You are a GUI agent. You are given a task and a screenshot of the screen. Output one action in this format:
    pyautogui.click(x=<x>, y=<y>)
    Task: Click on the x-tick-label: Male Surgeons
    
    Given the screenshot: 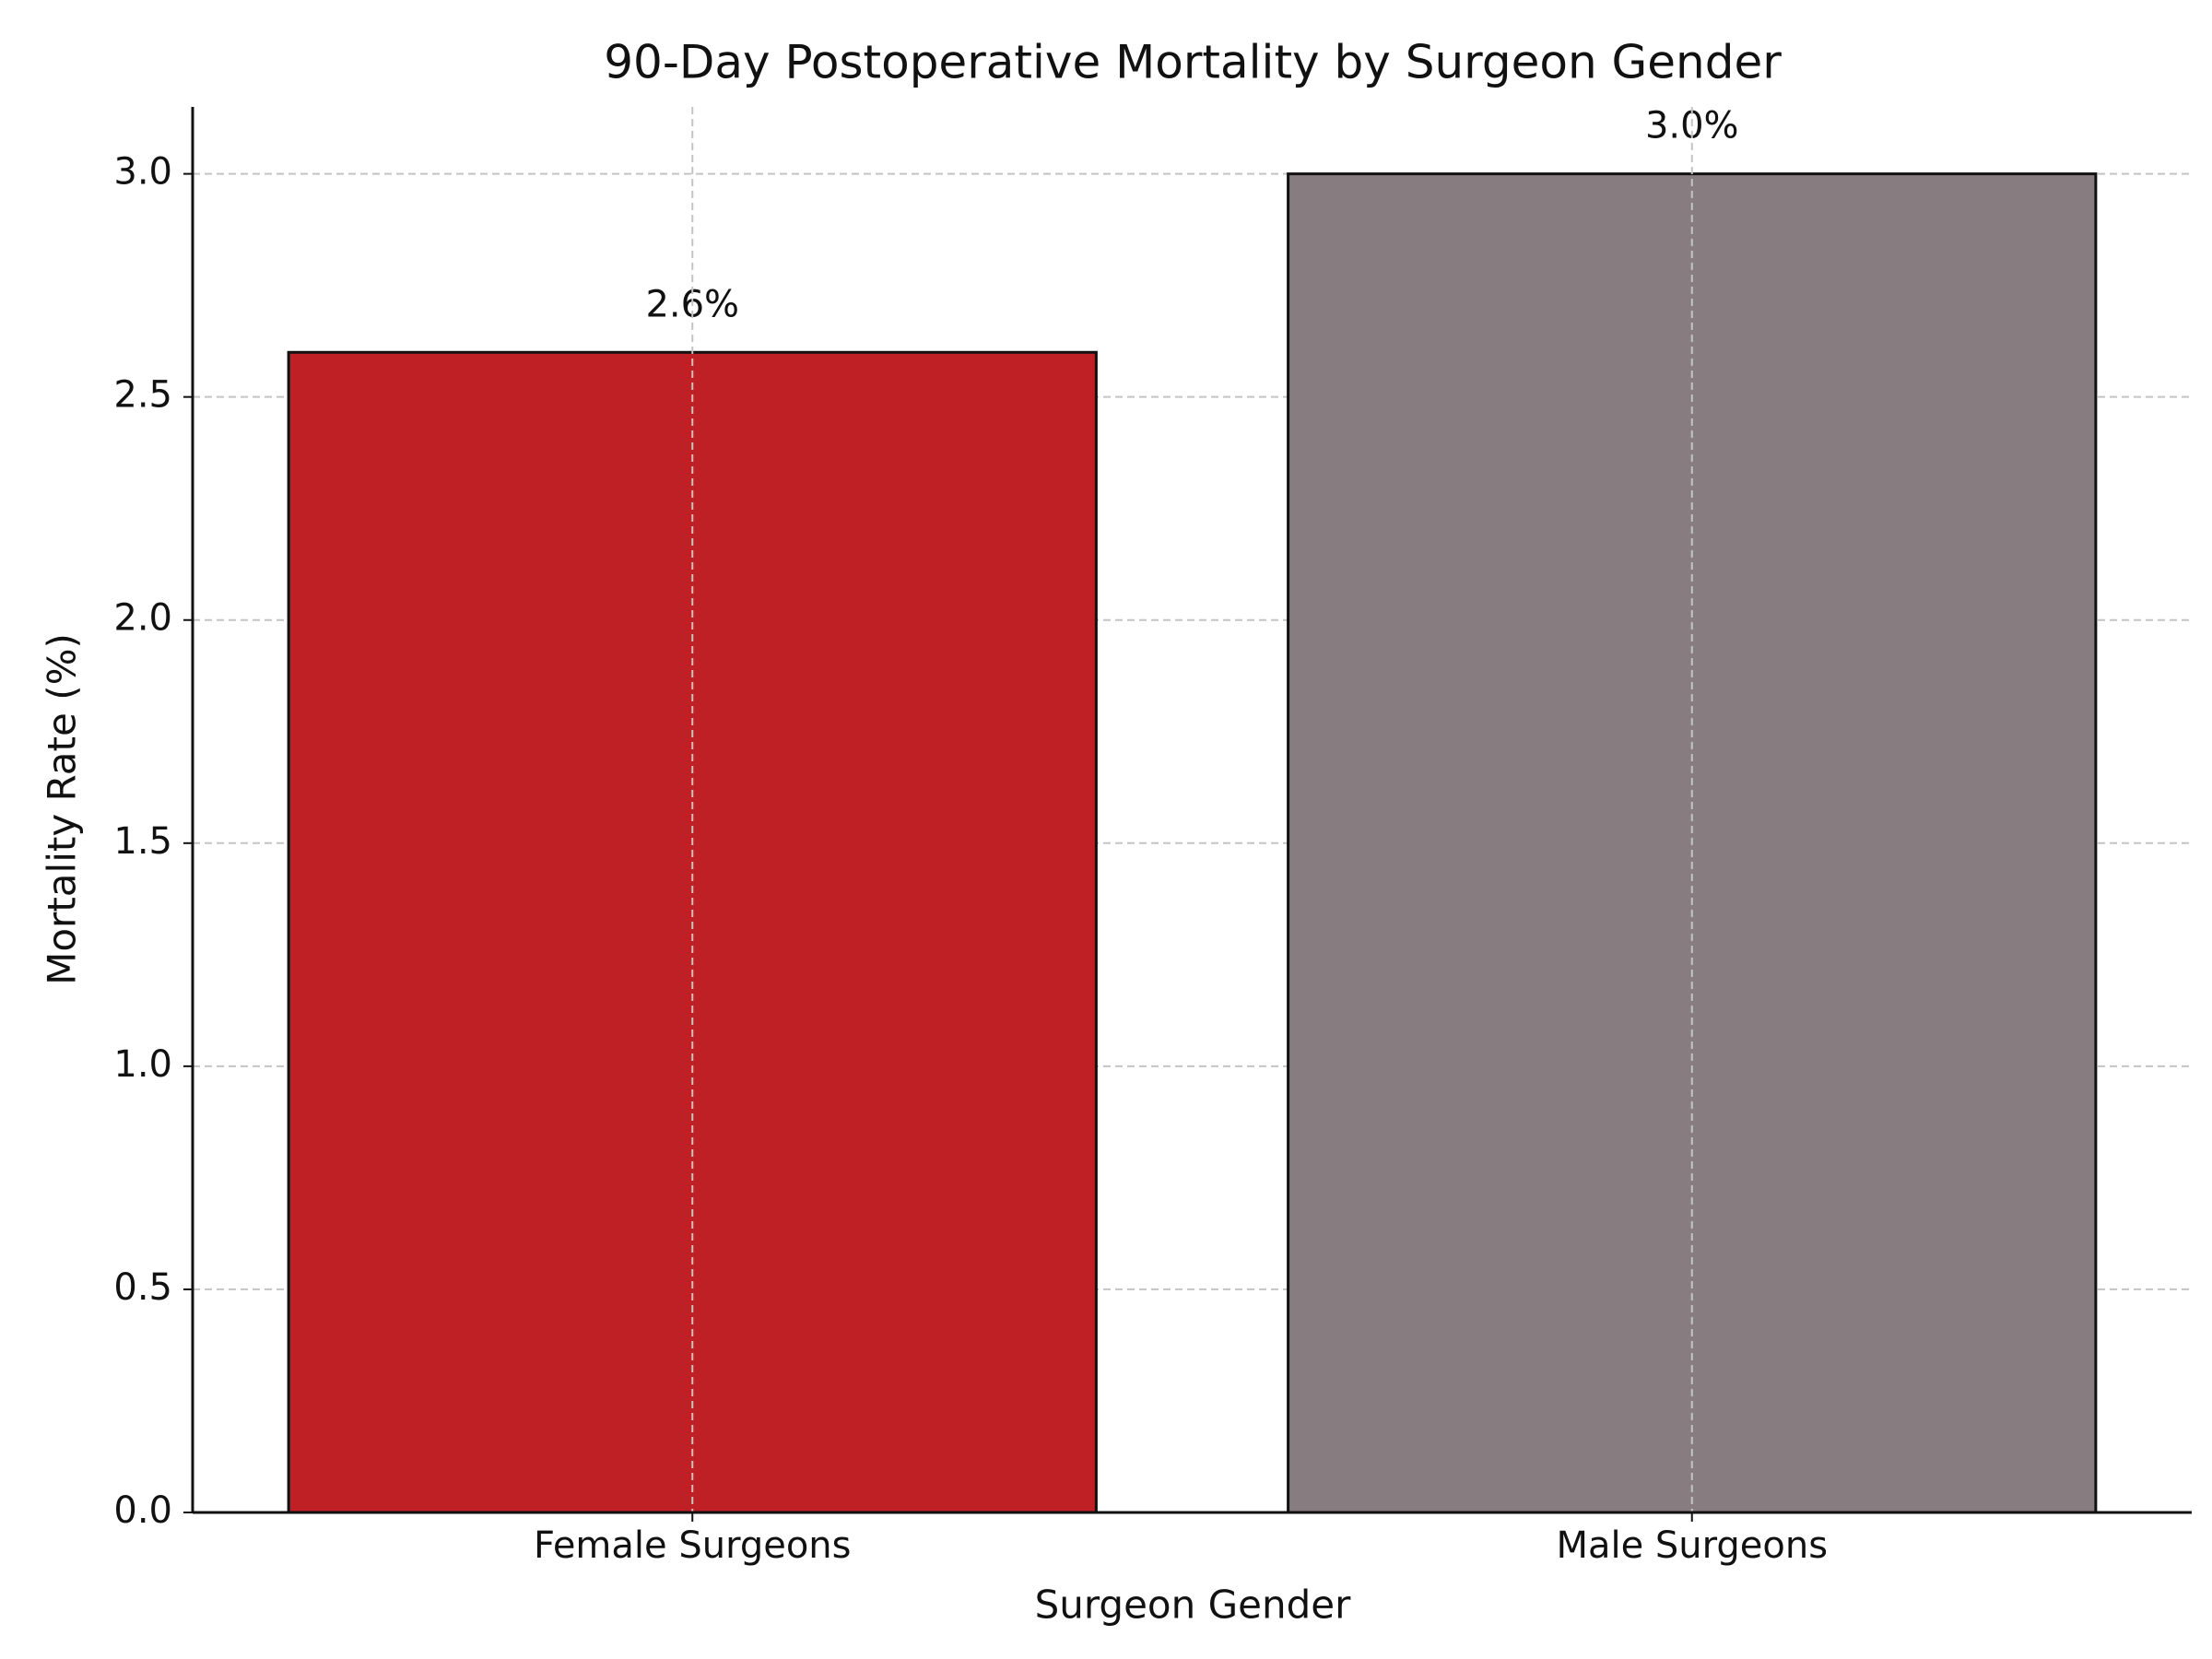 What is the action you would take?
    pyautogui.click(x=1692, y=1545)
    